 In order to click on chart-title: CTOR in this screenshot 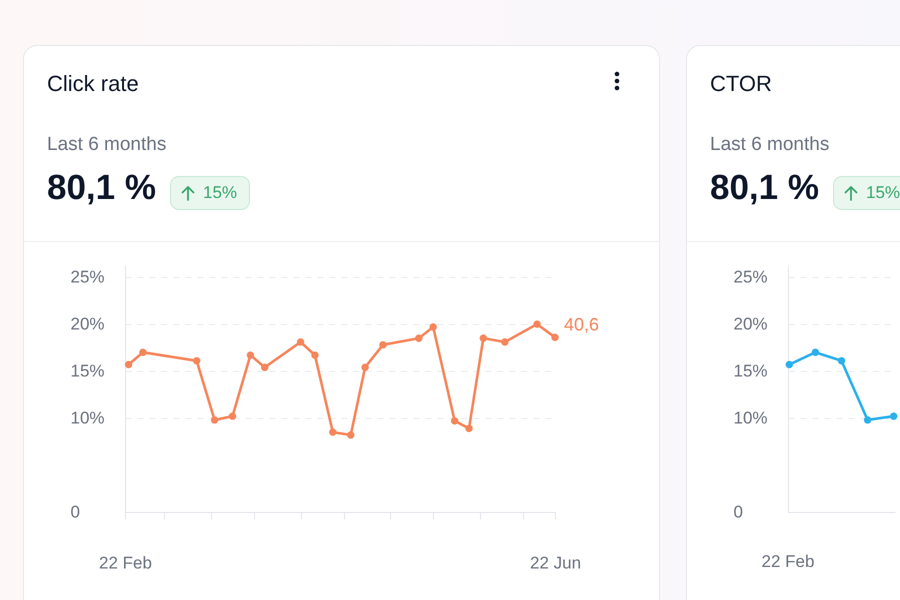, I will do `click(741, 84)`.